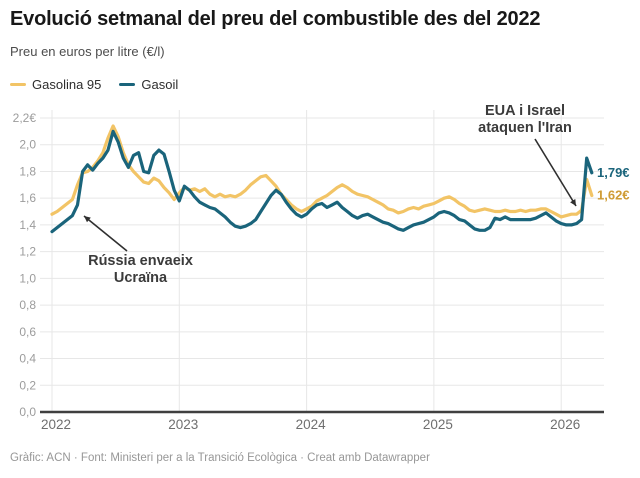 This screenshot has height=478, width=640. What do you see at coordinates (525, 128) in the screenshot?
I see `annotation-iran-line2: ataquen l'Iran` at bounding box center [525, 128].